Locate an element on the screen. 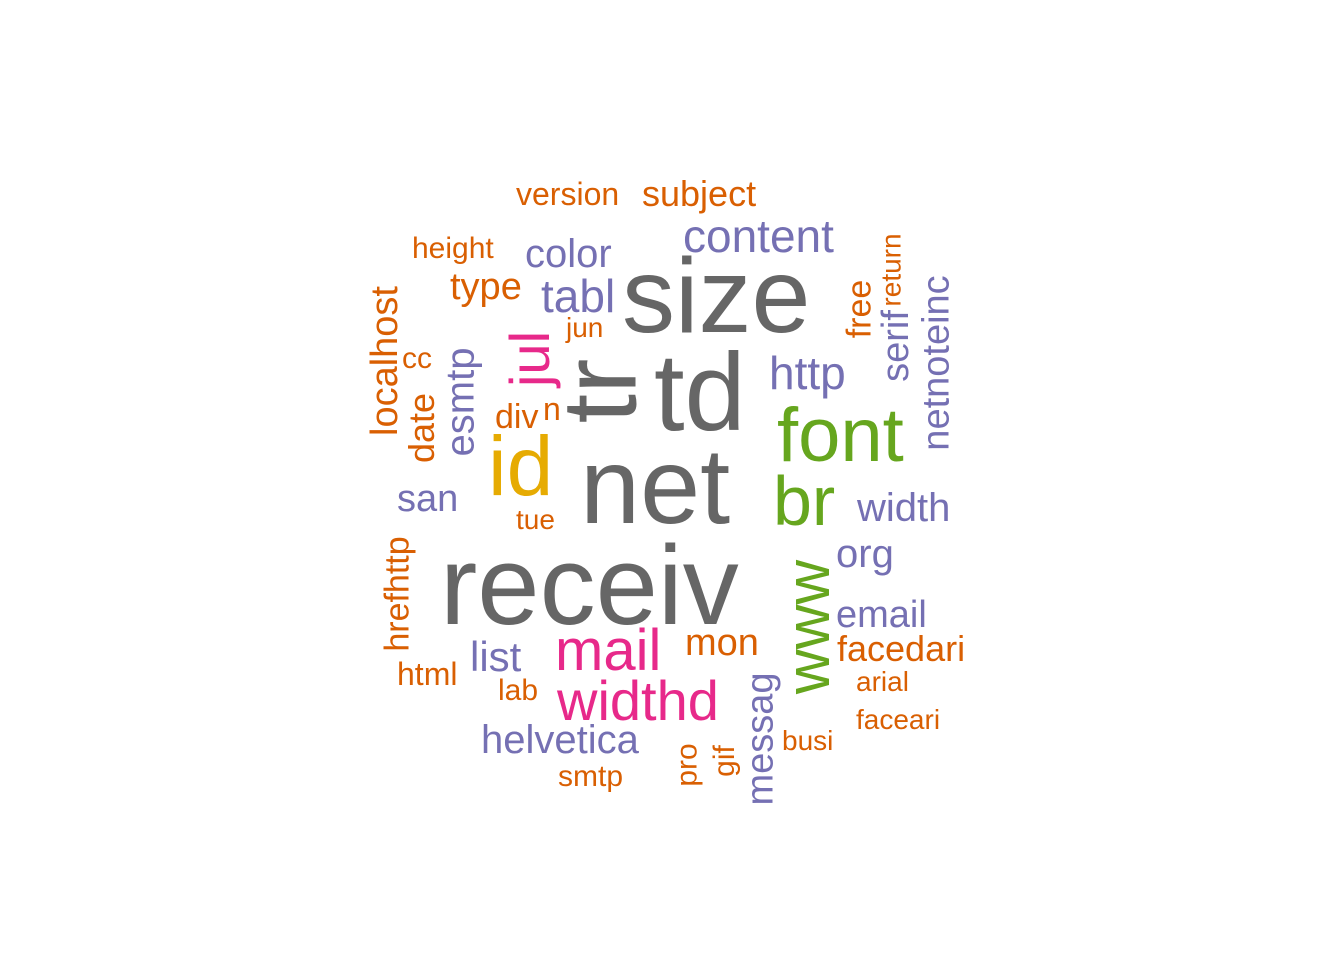 The width and height of the screenshot is (1344, 960). word-hrefhttp: hrefhttp is located at coordinates (397, 594).